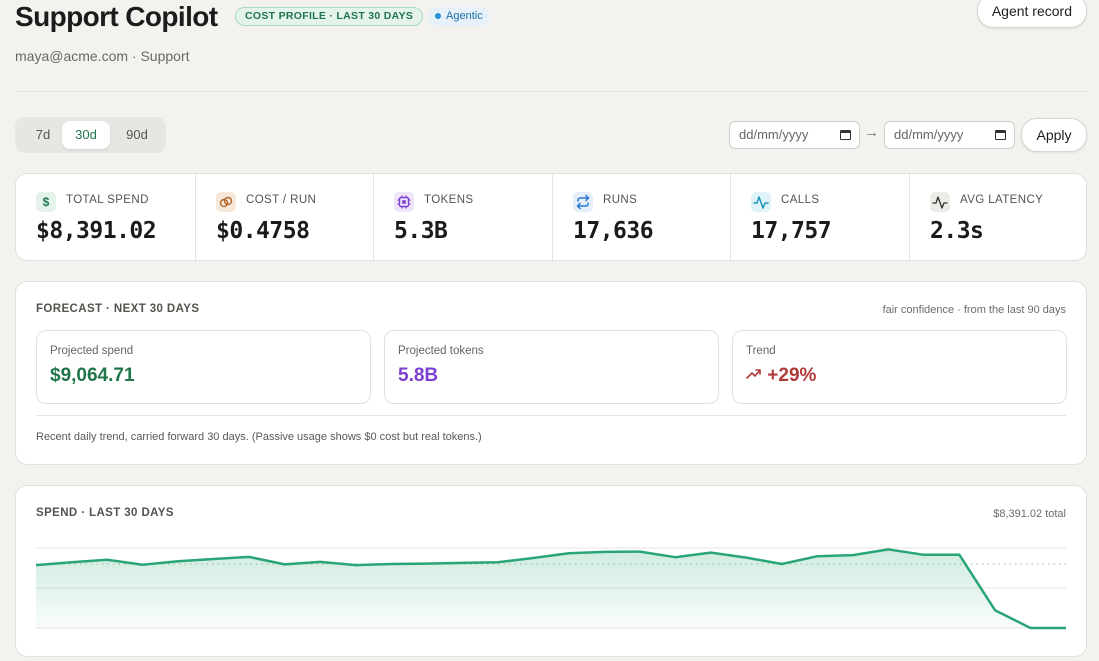 The height and width of the screenshot is (661, 1099). What do you see at coordinates (620, 200) in the screenshot?
I see `stat-label: RUNS` at bounding box center [620, 200].